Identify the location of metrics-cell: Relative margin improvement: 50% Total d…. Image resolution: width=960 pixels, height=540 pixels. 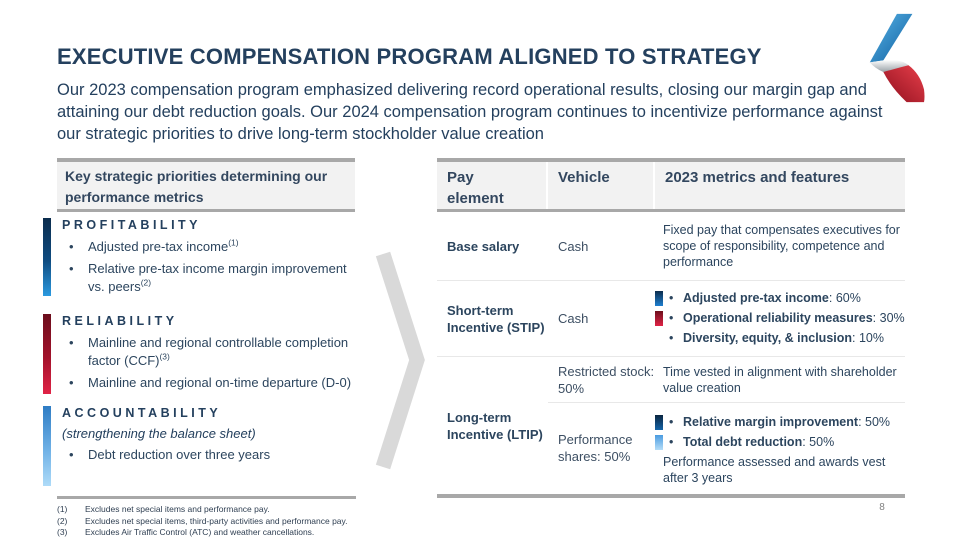
(780, 448).